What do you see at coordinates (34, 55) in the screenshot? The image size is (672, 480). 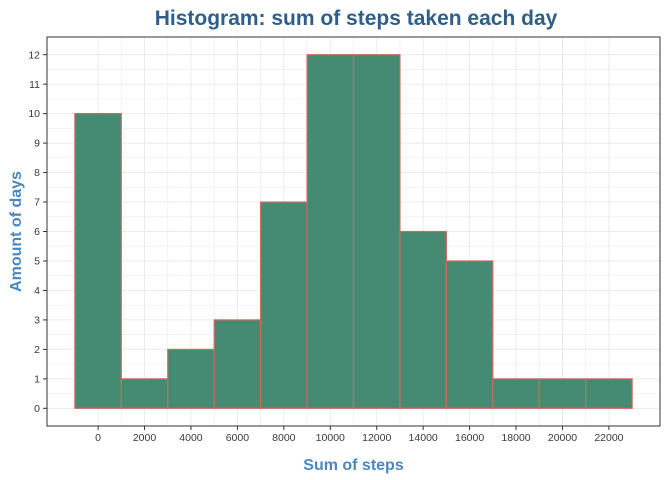 I see `y-tick-label: 12` at bounding box center [34, 55].